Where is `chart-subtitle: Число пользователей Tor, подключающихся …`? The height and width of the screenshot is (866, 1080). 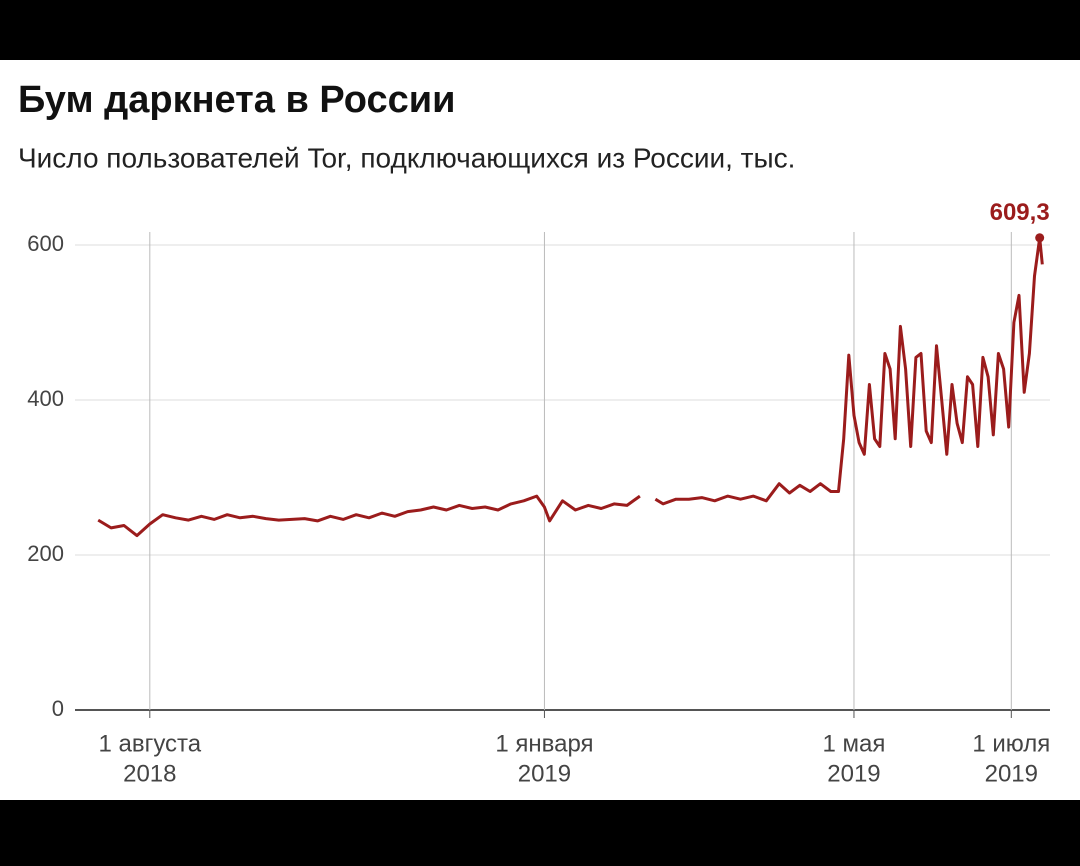 chart-subtitle: Число пользователей Tor, подключающихся … is located at coordinates (406, 157).